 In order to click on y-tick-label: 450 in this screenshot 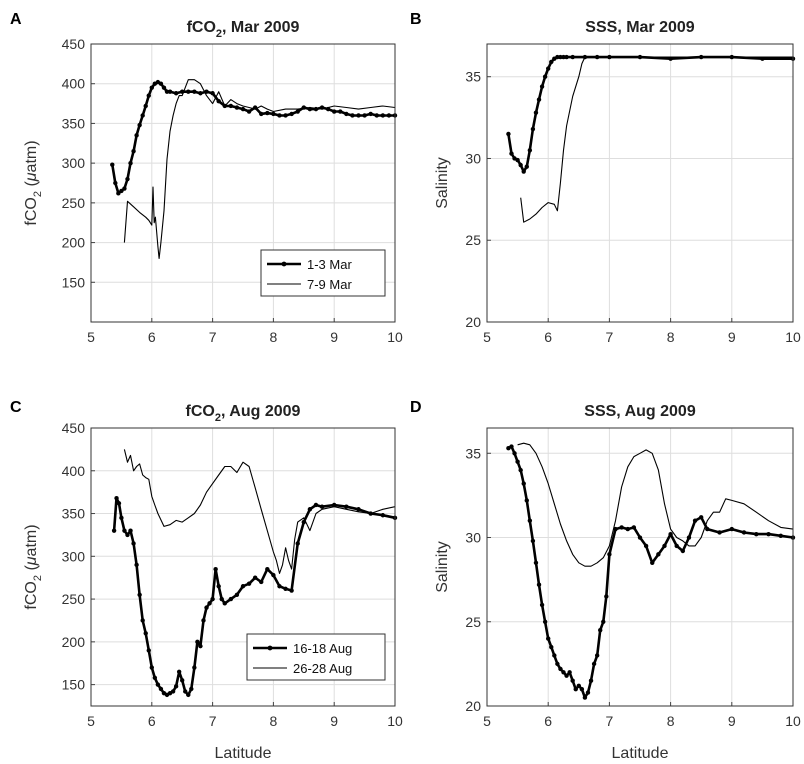, I will do `click(74, 428)`.